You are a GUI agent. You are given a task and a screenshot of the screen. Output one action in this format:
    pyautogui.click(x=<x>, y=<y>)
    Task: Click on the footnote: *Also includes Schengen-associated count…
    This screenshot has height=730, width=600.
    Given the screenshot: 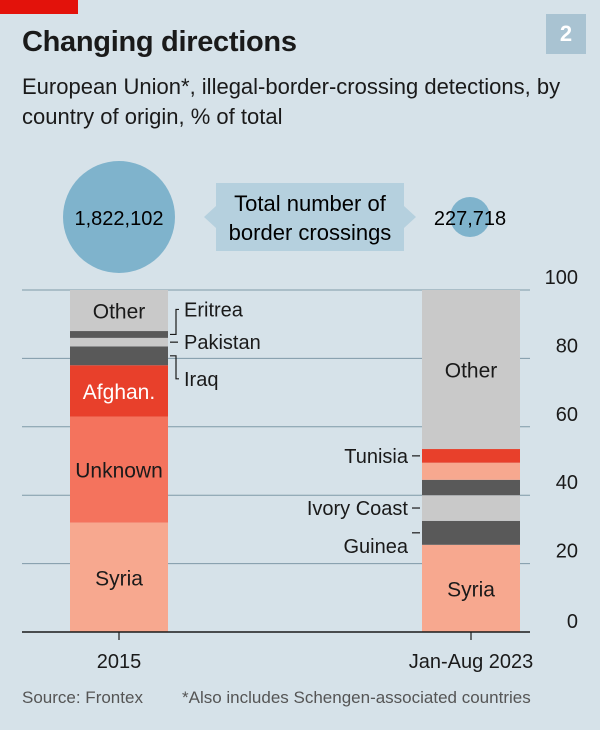 What is the action you would take?
    pyautogui.click(x=356, y=697)
    